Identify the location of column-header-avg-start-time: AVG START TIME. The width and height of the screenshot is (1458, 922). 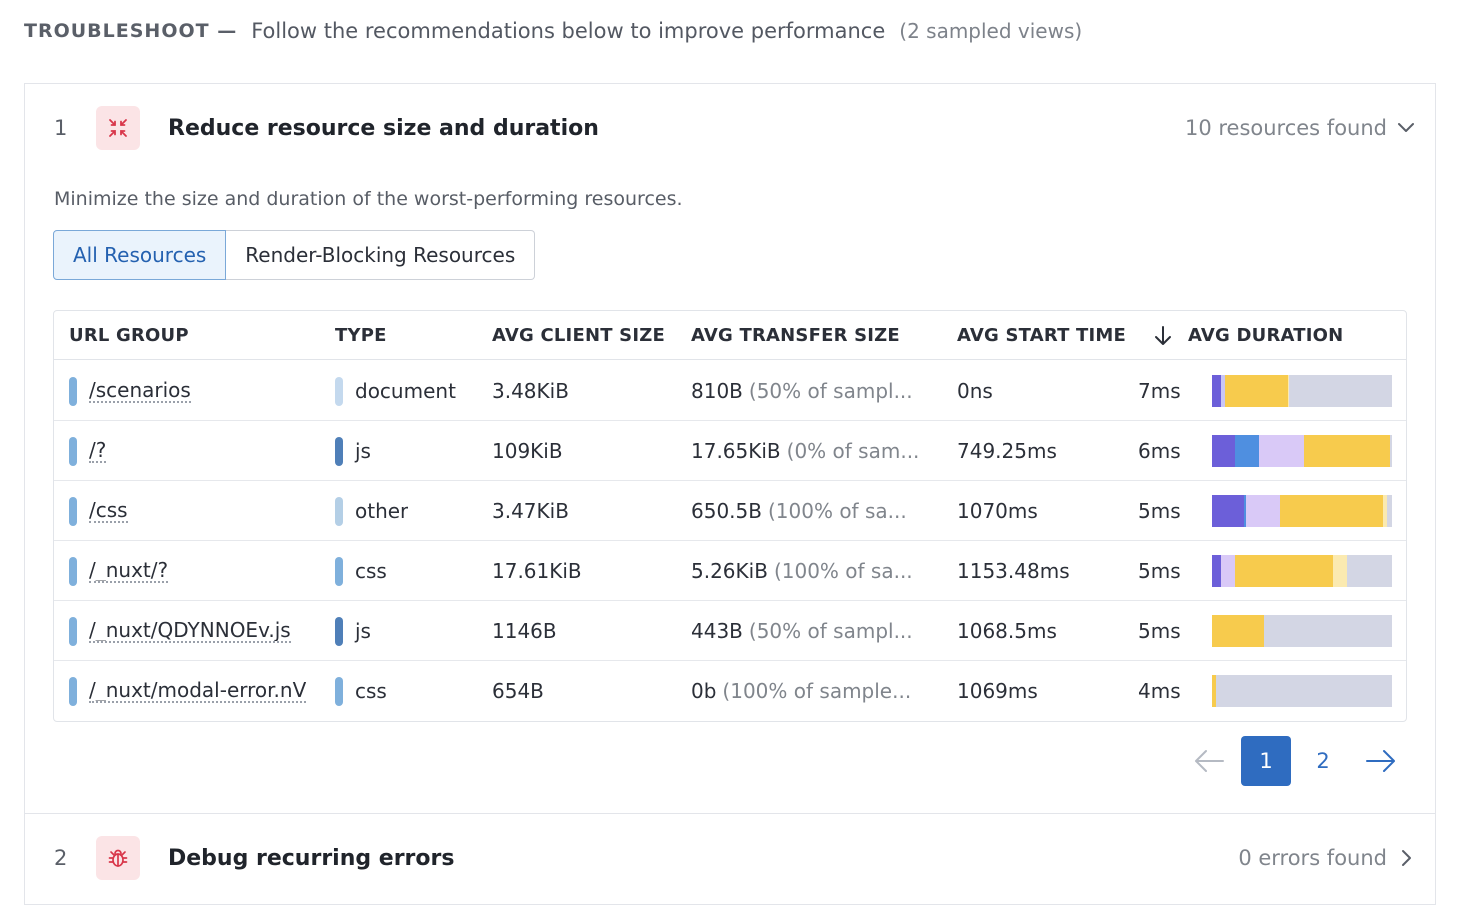
(1042, 335).